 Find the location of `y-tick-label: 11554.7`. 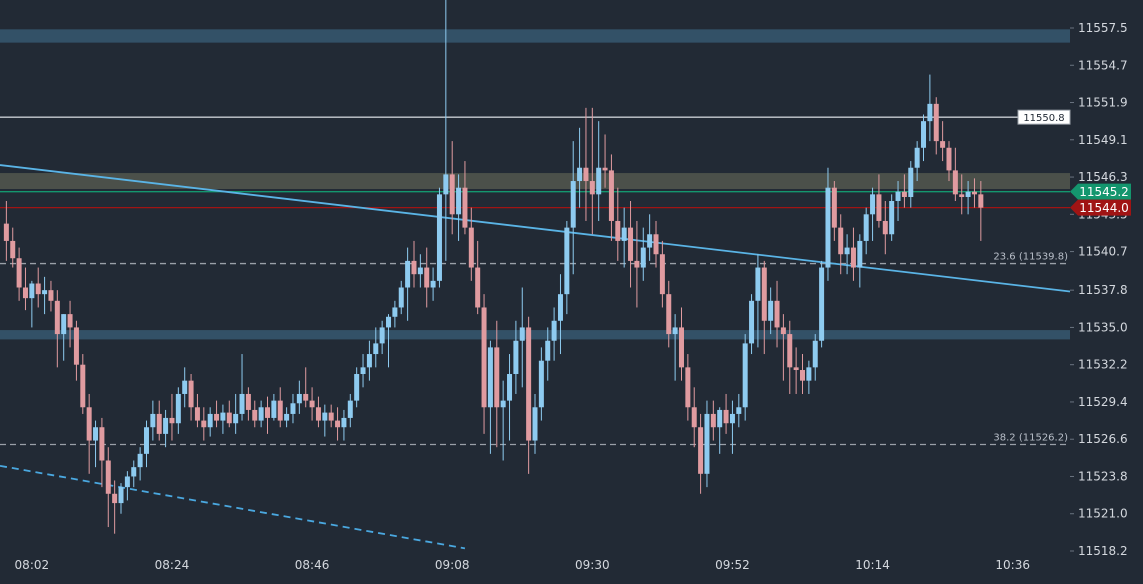

y-tick-label: 11554.7 is located at coordinates (1103, 65).